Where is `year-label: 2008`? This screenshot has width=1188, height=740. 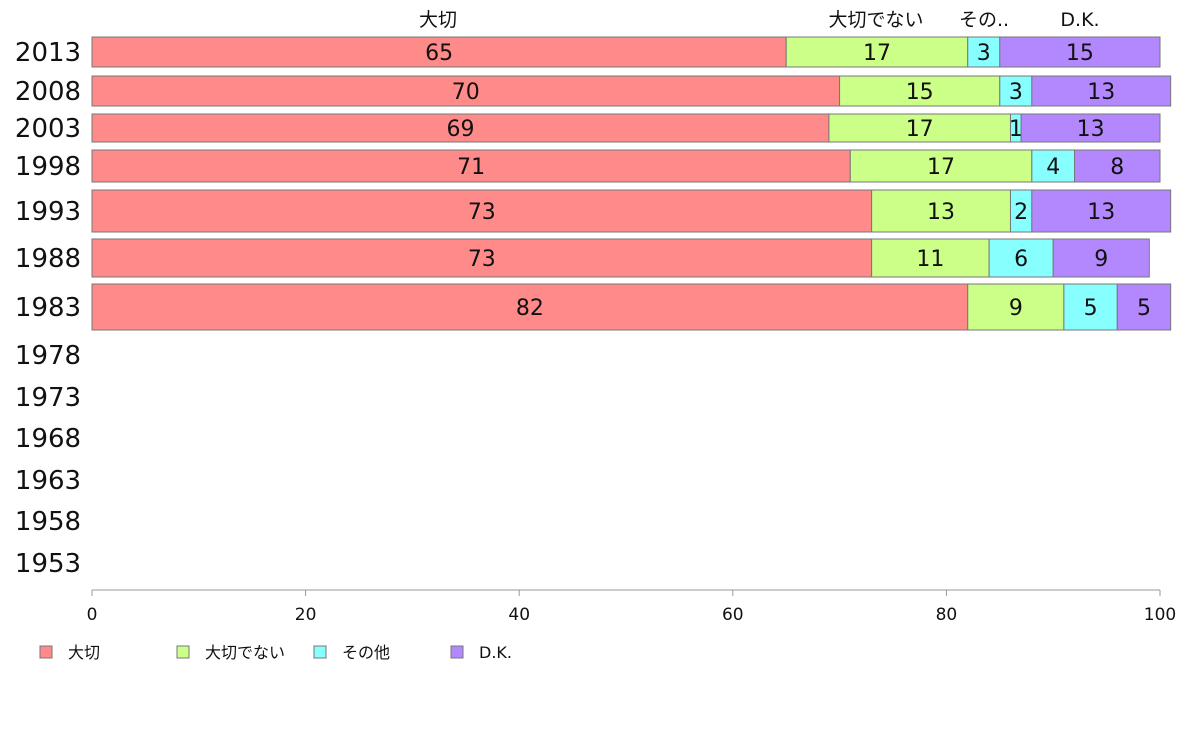
year-label: 2008 is located at coordinates (48, 92).